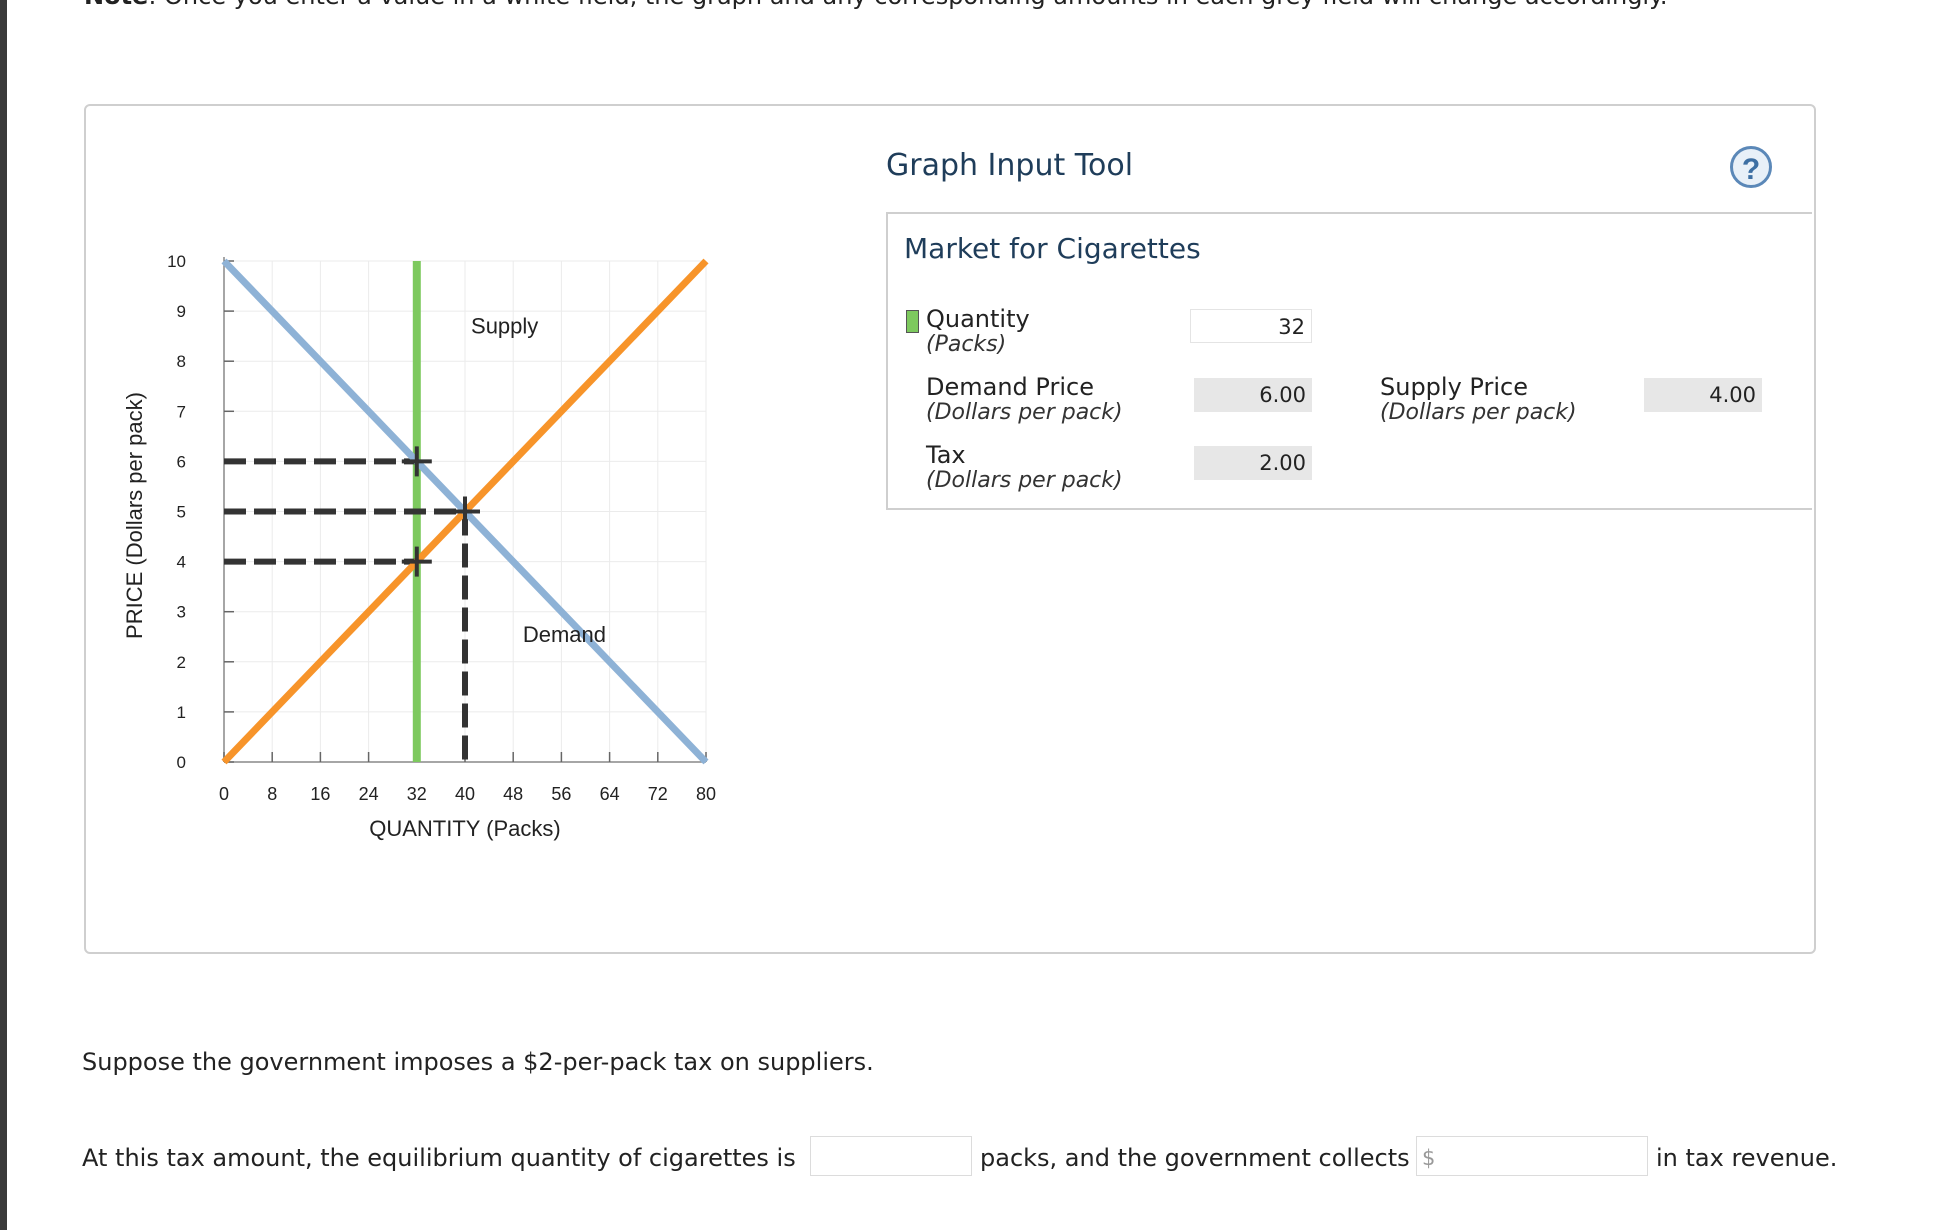  Describe the element at coordinates (181, 311) in the screenshot. I see `y-tick-label: 9` at that location.